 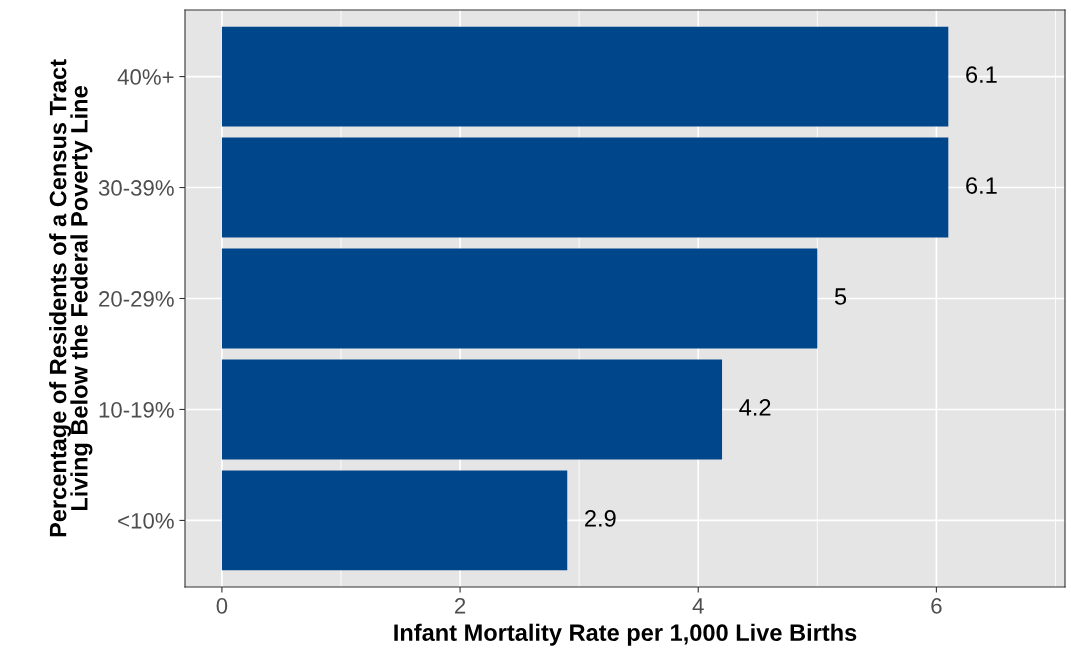 I want to click on y-tick-label: 20-29%, so click(x=136, y=299).